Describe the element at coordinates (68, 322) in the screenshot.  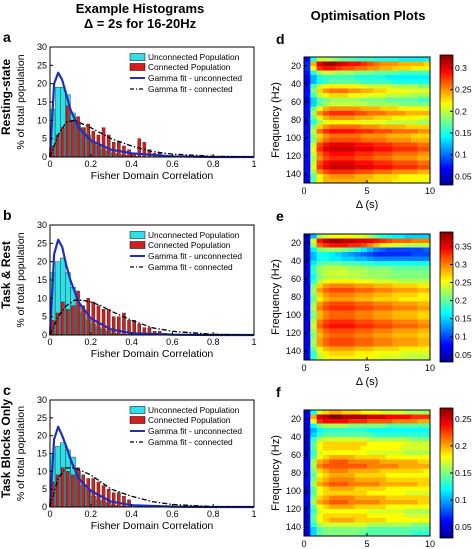
I see `connected-bar` at that location.